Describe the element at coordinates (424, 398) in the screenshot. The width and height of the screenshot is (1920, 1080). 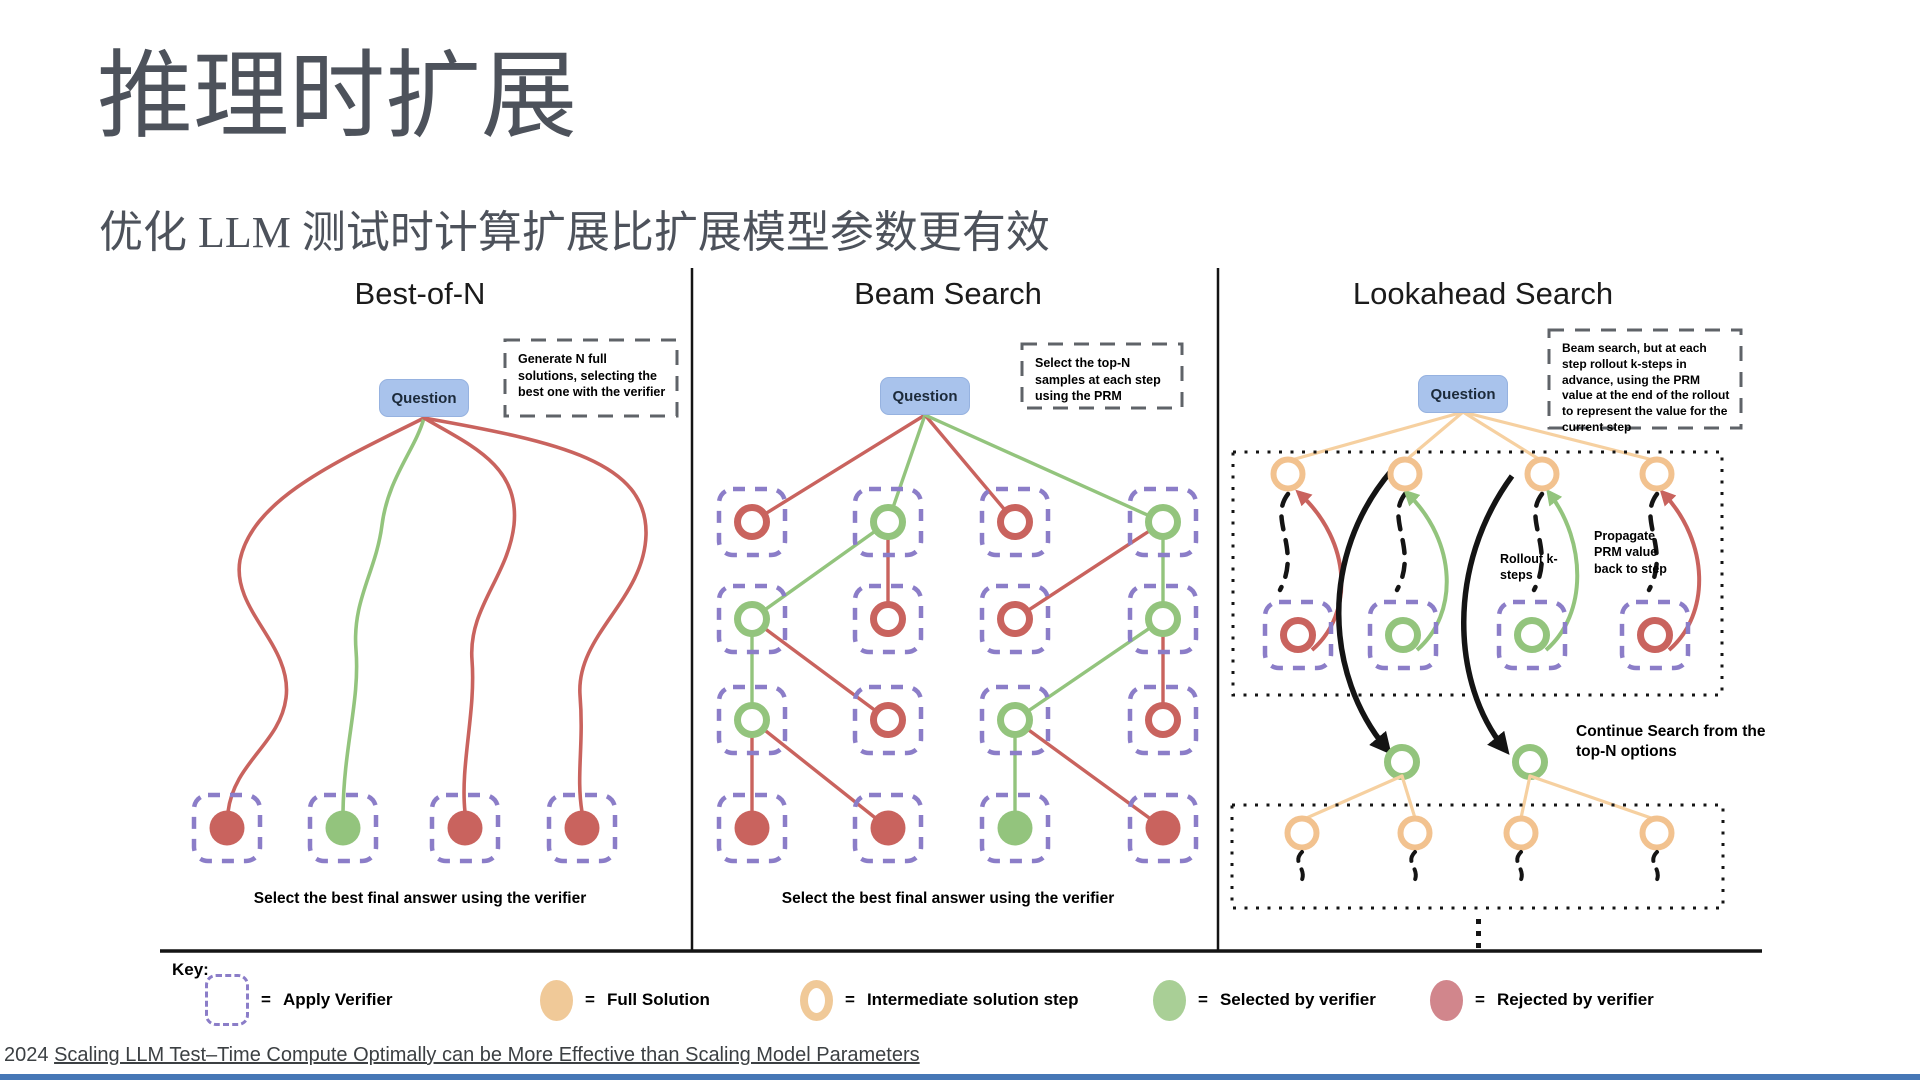
I see `question-box-best-of-n: Question` at that location.